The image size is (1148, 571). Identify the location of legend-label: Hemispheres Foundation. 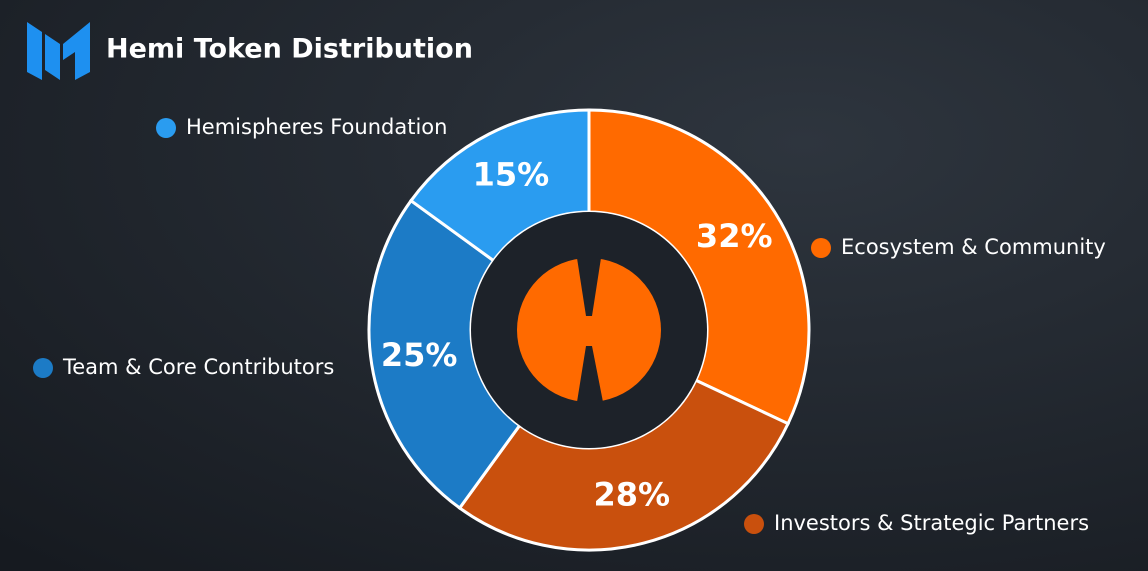
(316, 127).